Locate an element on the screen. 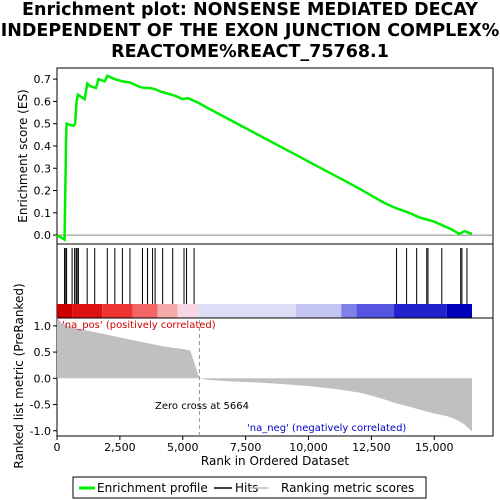  metric-xtick-label: 10,000 is located at coordinates (308, 447).